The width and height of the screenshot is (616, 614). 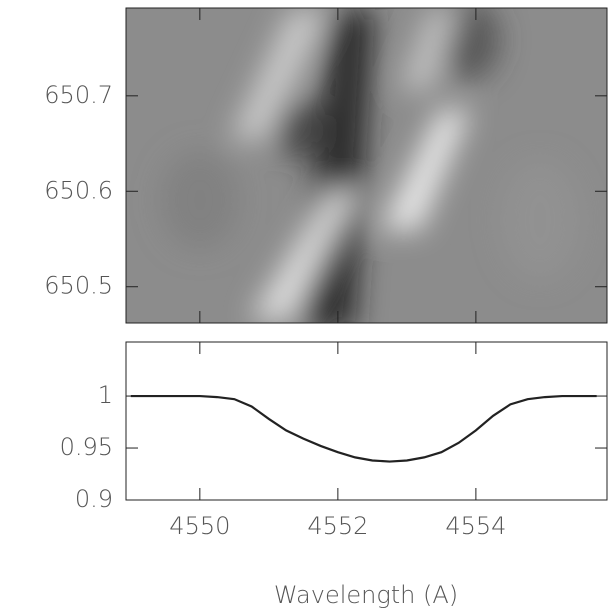 What do you see at coordinates (337, 526) in the screenshot?
I see `x-tick-label: 4552` at bounding box center [337, 526].